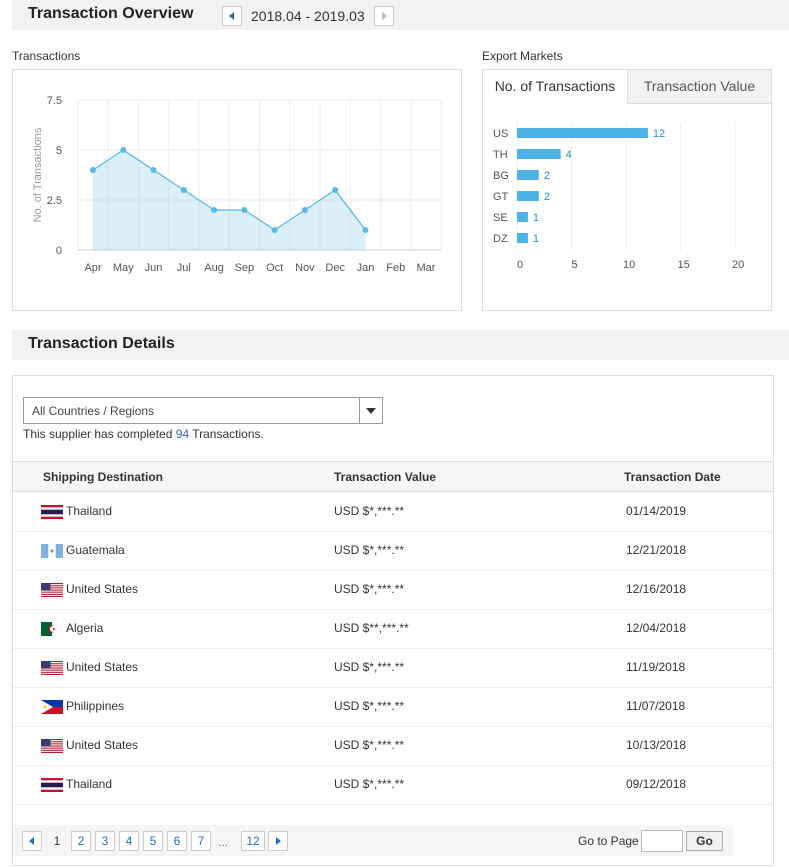 This screenshot has width=789, height=868. I want to click on page-title: Transaction Overview, so click(111, 13).